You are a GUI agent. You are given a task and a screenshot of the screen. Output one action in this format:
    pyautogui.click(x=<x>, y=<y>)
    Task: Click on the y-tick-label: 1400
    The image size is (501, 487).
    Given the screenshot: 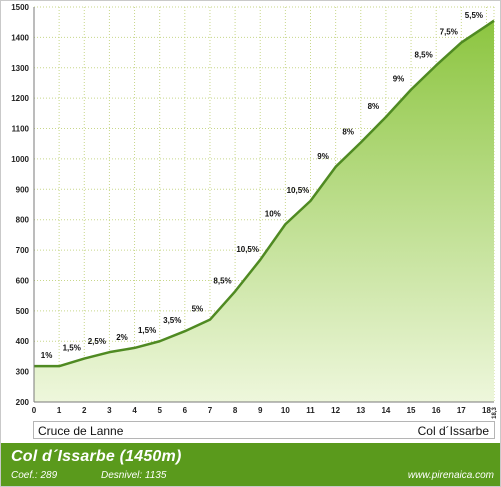 What is the action you would take?
    pyautogui.click(x=20, y=37)
    